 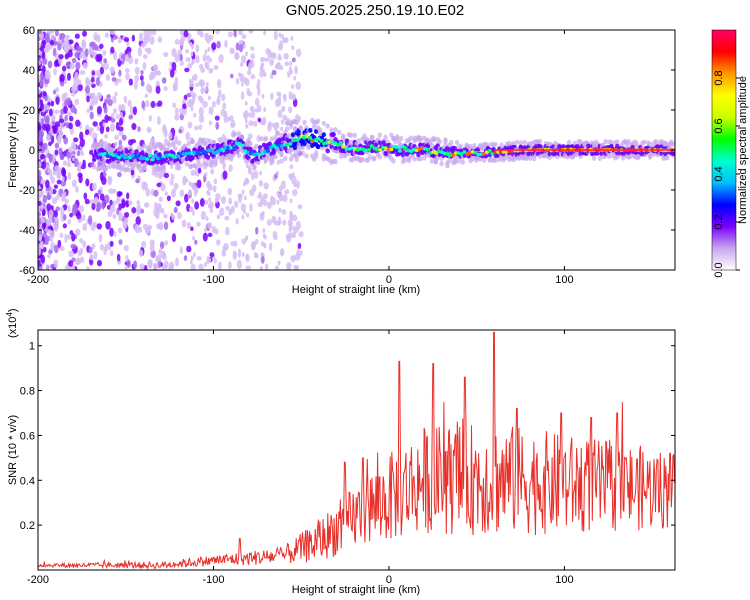 What do you see at coordinates (13, 450) in the screenshot?
I see `snr-ylabel: SNR (10 * v/v)` at bounding box center [13, 450].